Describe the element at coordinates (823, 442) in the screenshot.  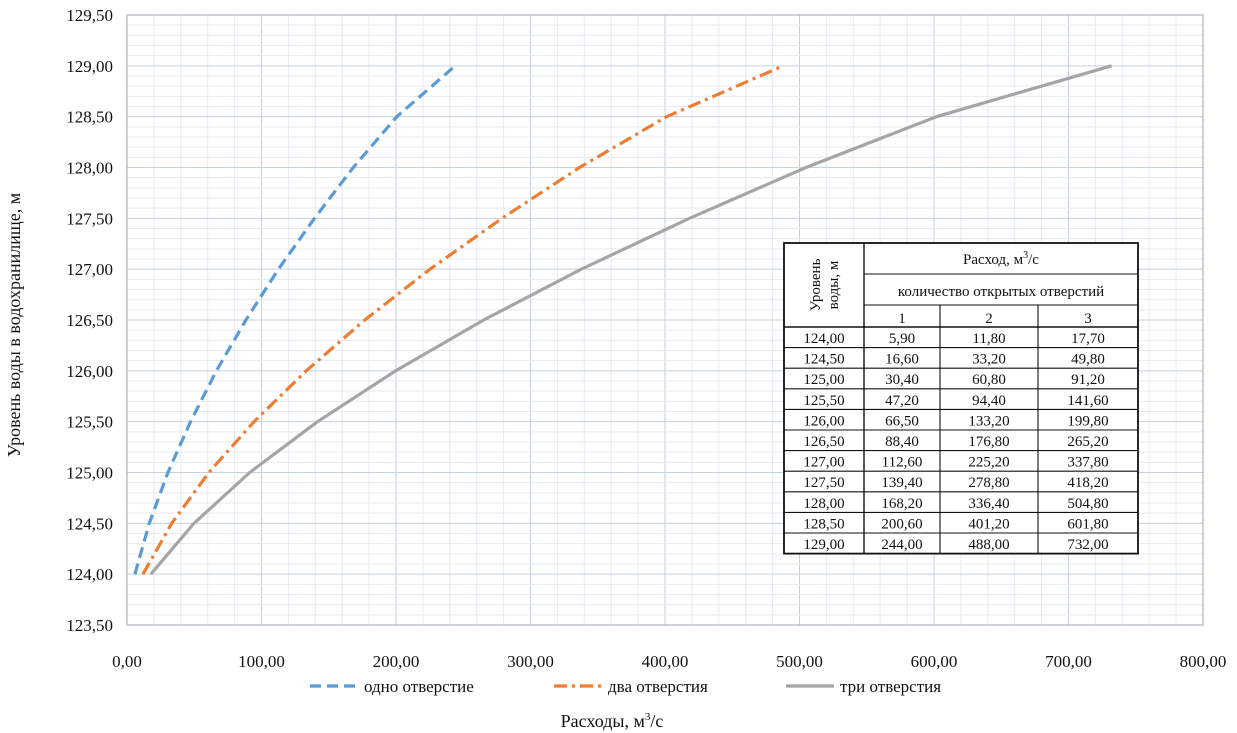
I see `table-cell: 126,50` at that location.